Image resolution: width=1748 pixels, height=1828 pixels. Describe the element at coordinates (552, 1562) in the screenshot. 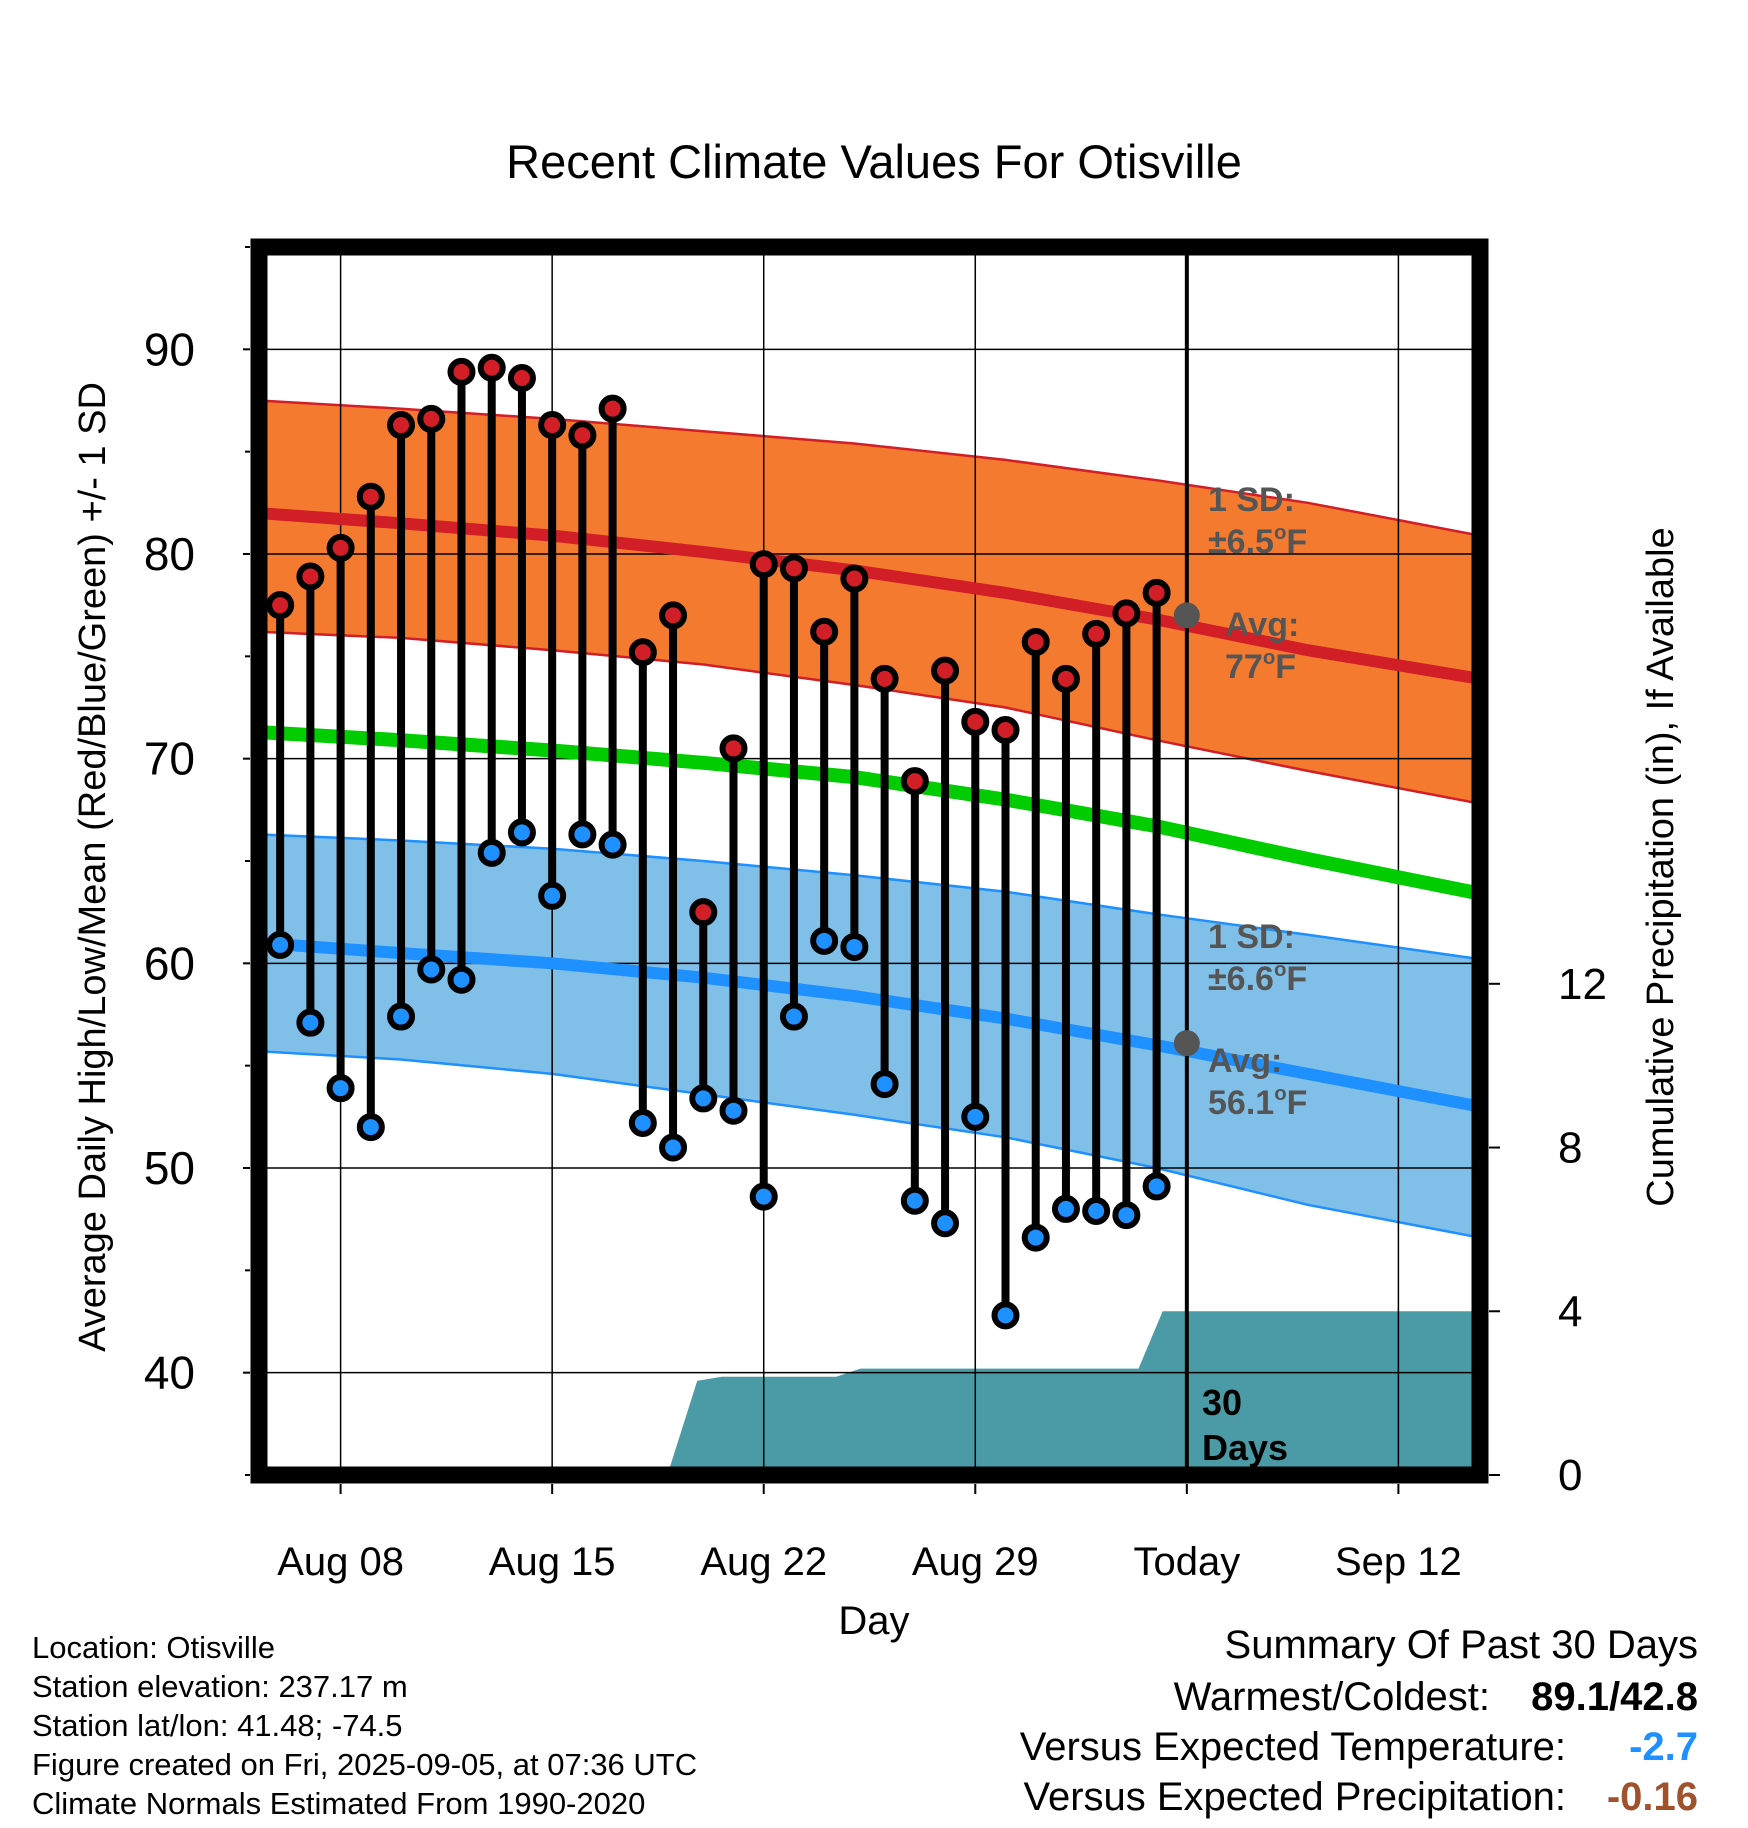

I see `x-tick-label: Aug 15` at that location.